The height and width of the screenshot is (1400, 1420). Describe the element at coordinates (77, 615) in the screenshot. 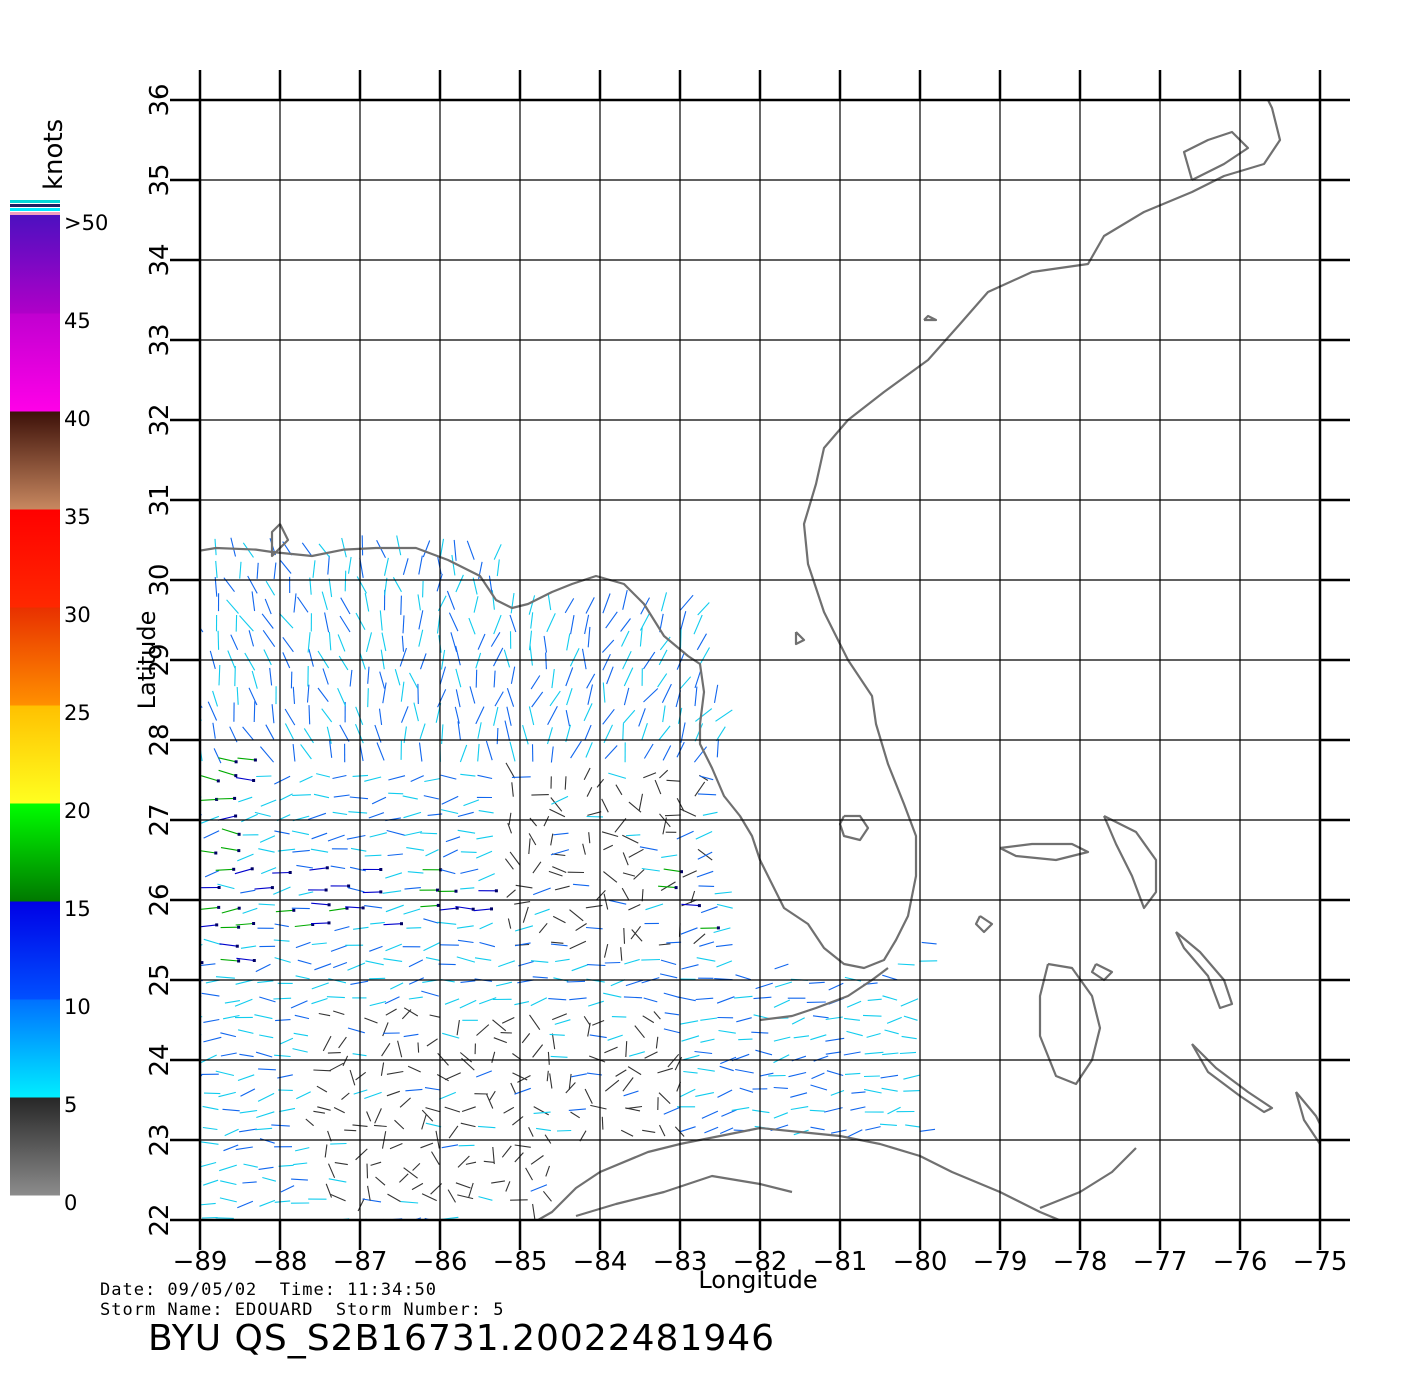

I see `colorbar-label: 30` at that location.